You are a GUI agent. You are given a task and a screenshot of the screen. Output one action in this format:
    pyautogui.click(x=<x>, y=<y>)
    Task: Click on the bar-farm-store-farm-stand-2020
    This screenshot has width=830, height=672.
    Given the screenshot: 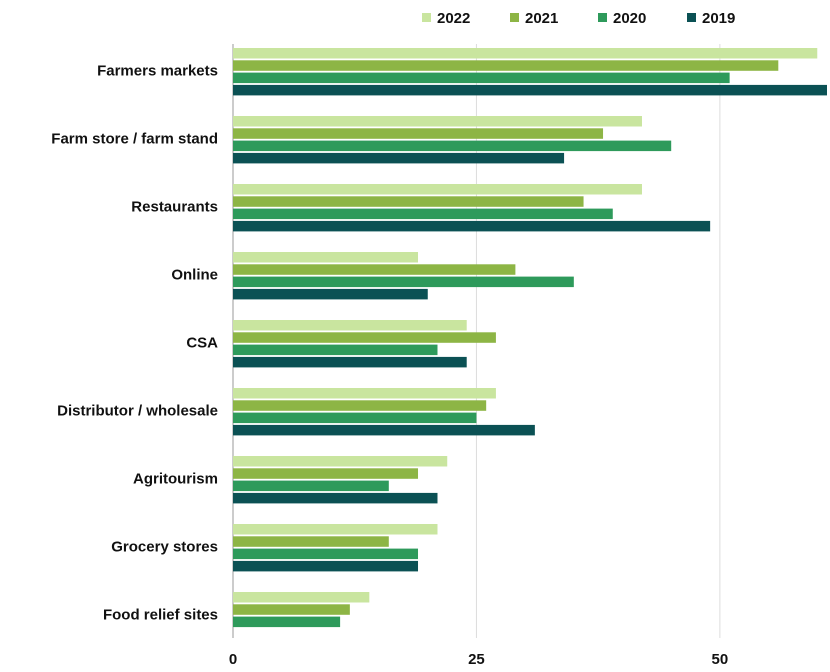 What is the action you would take?
    pyautogui.click(x=452, y=146)
    